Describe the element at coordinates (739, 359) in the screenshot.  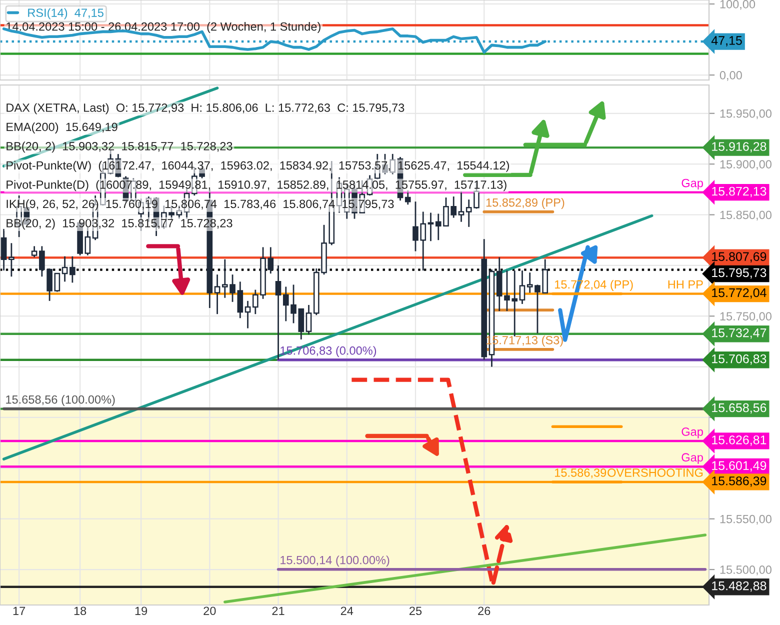
I see `ref-line-label: 15.706,83` at that location.